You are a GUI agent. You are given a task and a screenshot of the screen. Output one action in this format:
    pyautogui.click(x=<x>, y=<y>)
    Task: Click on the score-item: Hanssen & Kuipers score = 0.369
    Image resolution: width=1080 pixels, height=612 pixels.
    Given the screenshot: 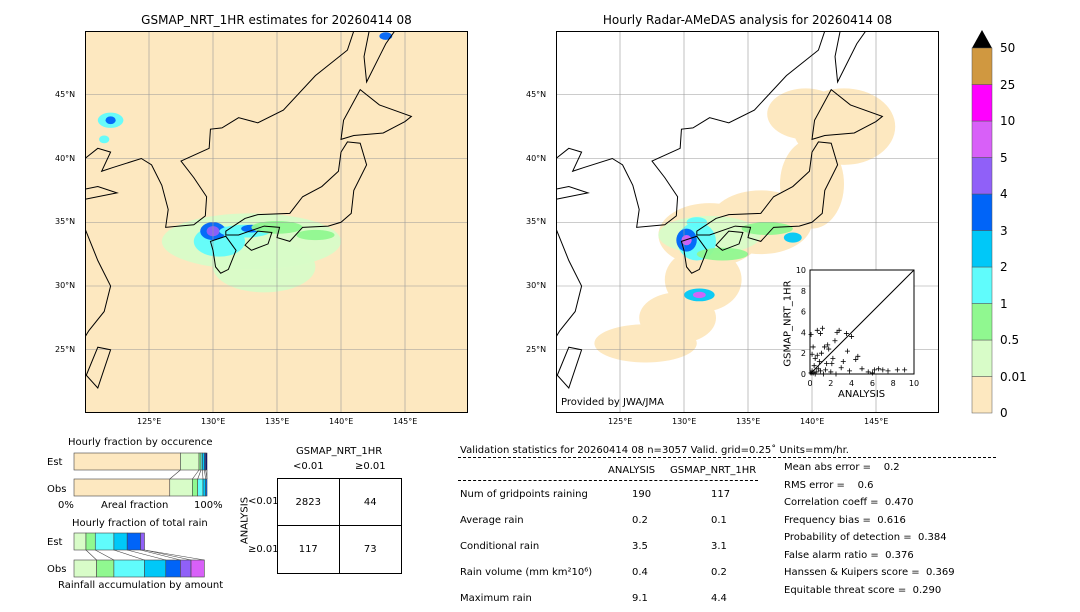 What is the action you would take?
    pyautogui.click(x=869, y=572)
    